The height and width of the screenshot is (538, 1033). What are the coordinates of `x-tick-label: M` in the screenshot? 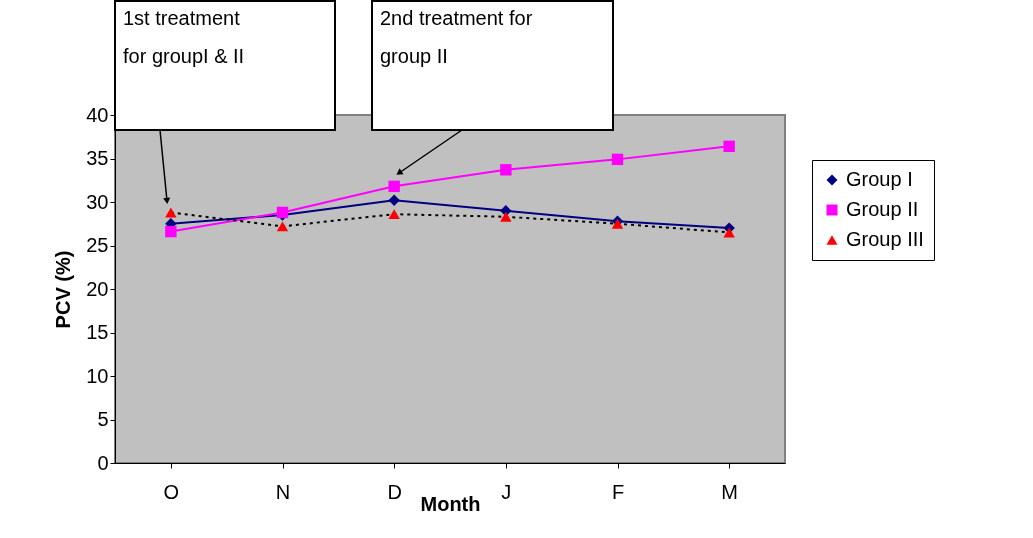 It's located at (729, 491).